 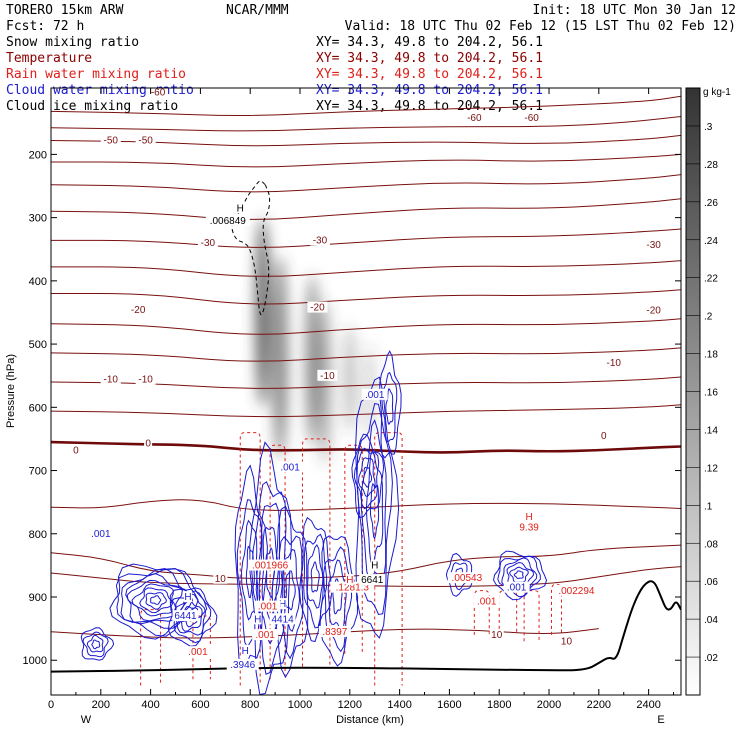 I want to click on temp-label-14-bg, so click(x=613, y=363).